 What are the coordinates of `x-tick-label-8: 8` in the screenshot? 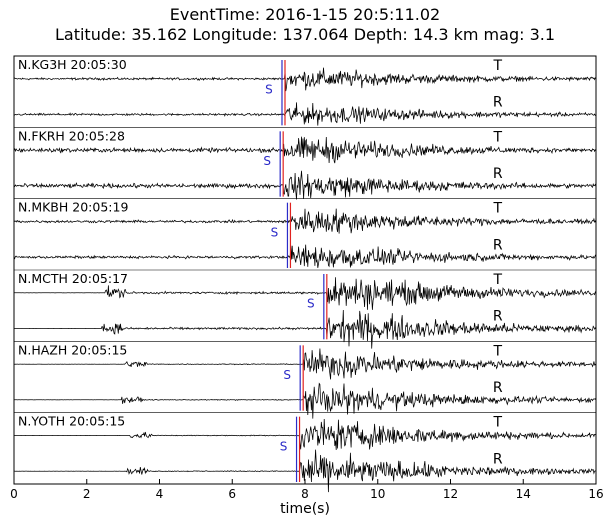 It's located at (305, 494).